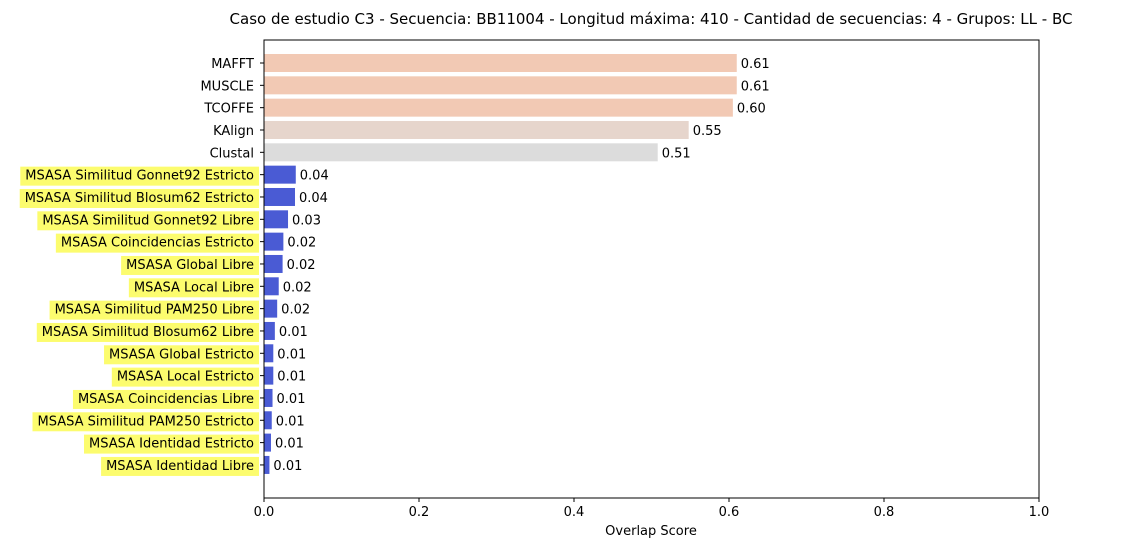  I want to click on x-tick-label: 0.6, so click(729, 512).